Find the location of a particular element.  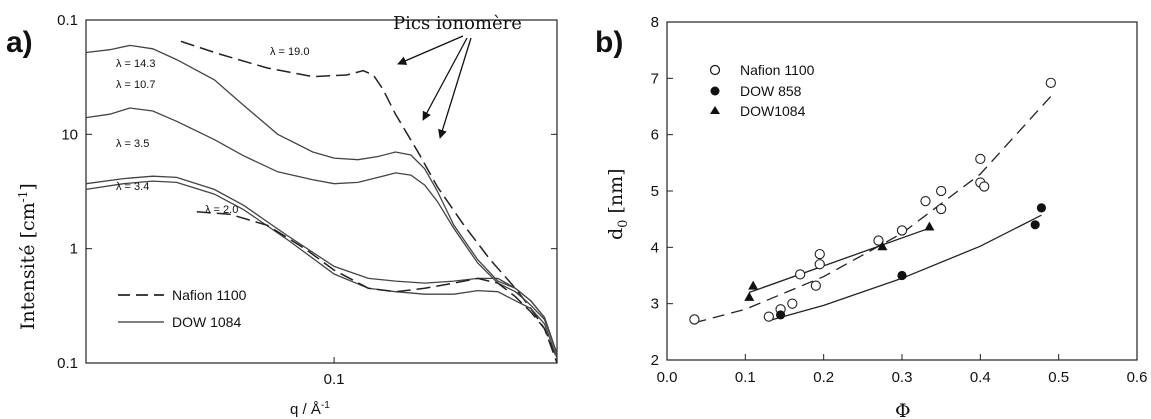

curve-label-10-7: λ = 10.7 is located at coordinates (135, 85).